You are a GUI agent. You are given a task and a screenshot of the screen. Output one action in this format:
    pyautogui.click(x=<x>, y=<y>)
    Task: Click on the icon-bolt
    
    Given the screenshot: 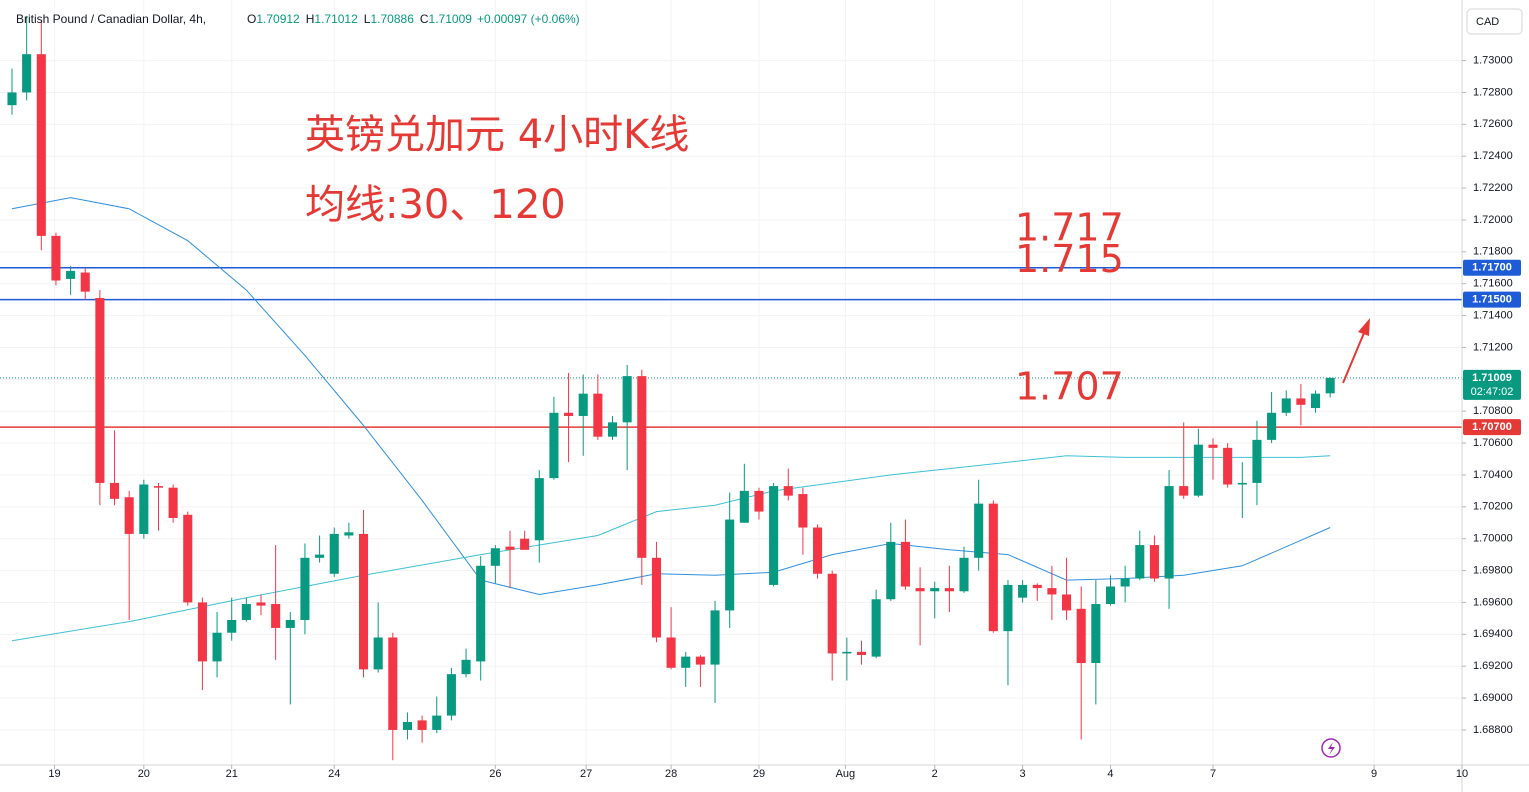 What is the action you would take?
    pyautogui.click(x=1331, y=748)
    